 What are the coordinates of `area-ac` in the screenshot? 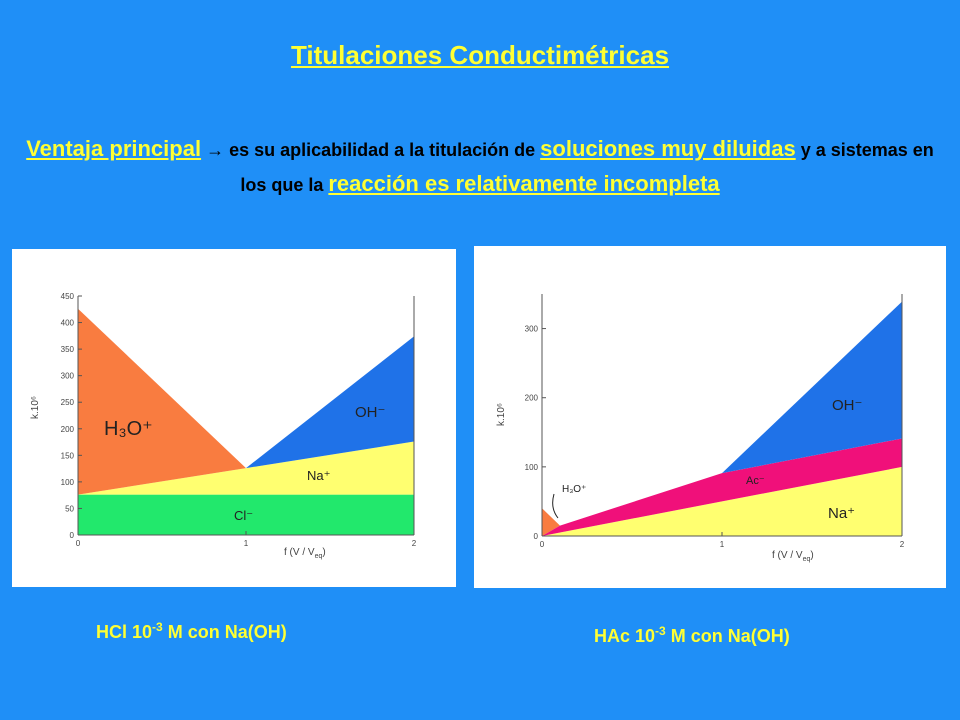 It's located at (722, 487).